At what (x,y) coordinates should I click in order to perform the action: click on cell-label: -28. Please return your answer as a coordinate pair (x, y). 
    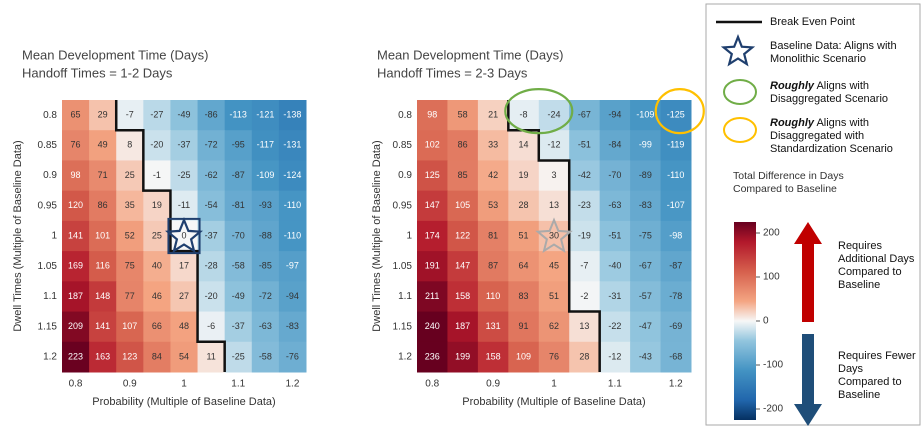
    Looking at the image, I should click on (211, 266).